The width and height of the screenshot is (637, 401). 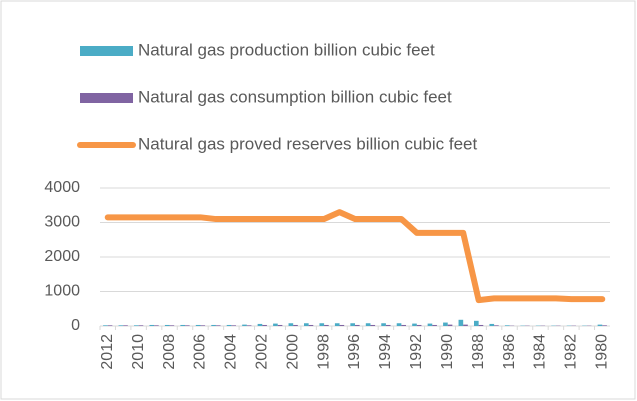 What do you see at coordinates (107, 352) in the screenshot?
I see `x-tick-label: 2012` at bounding box center [107, 352].